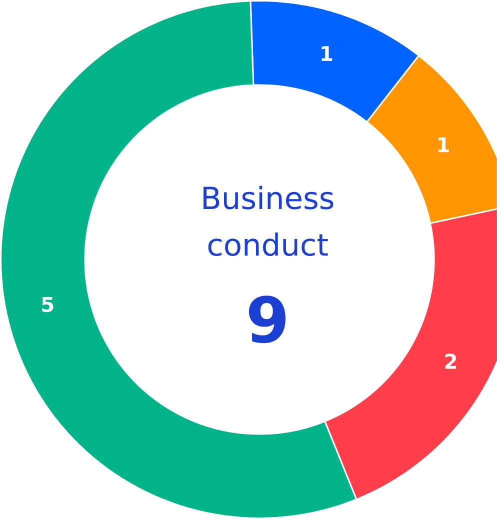  I want to click on data-label: 2, so click(450, 361).